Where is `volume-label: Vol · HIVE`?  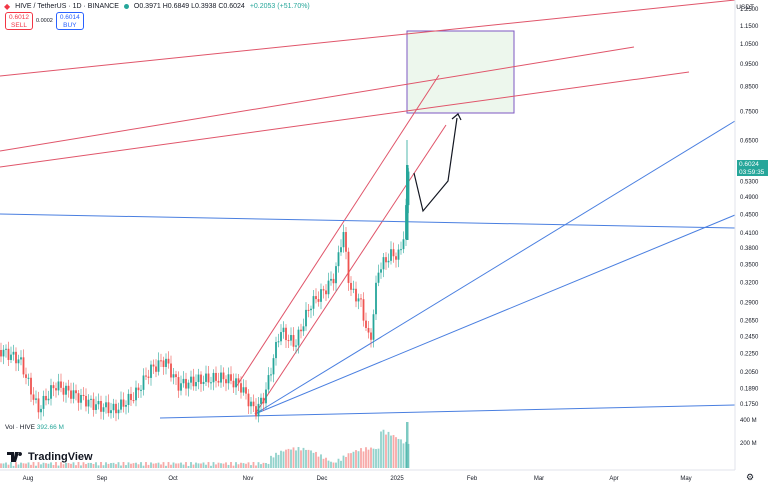
volume-label: Vol · HIVE is located at coordinates (20, 427).